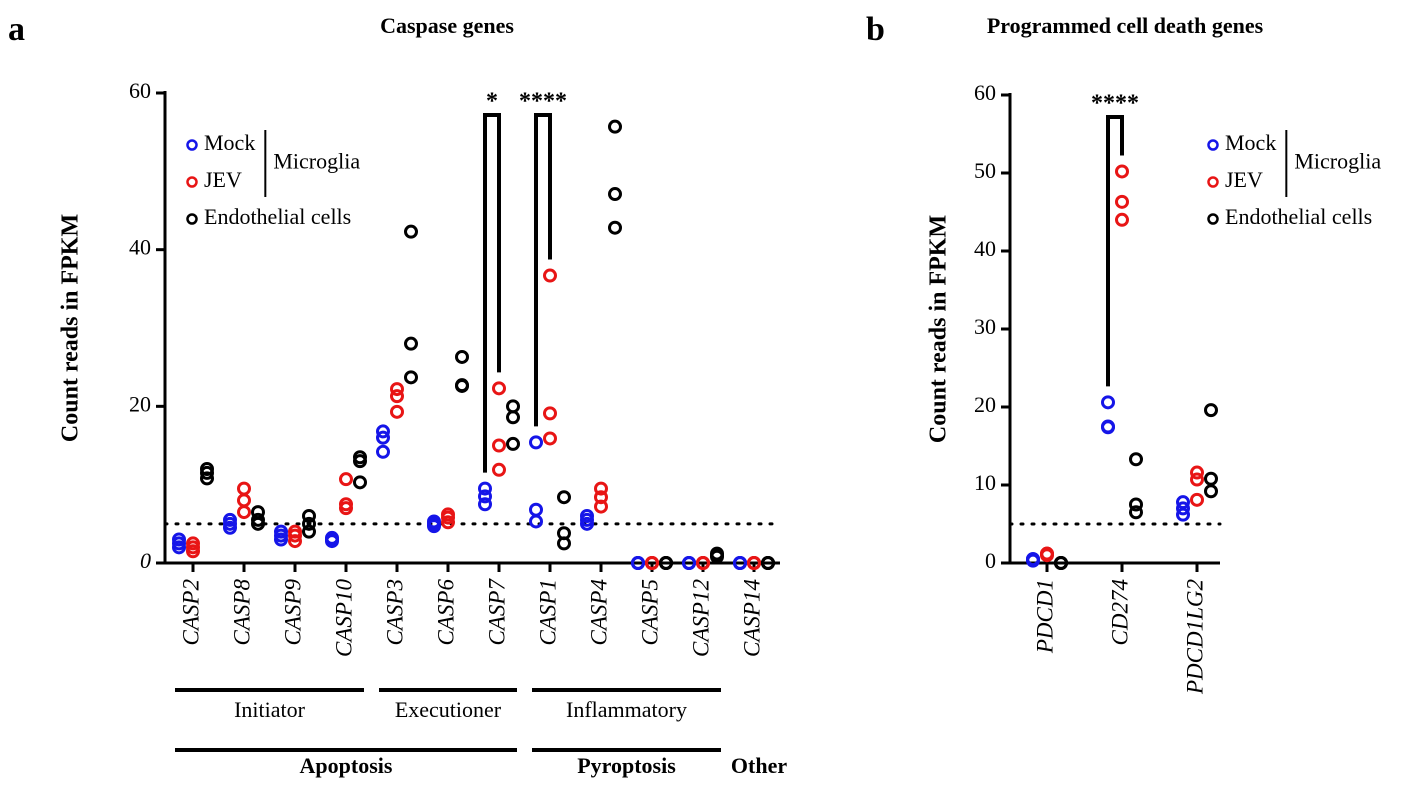 The height and width of the screenshot is (787, 1417). I want to click on x-tick-label: CD274, so click(1119, 612).